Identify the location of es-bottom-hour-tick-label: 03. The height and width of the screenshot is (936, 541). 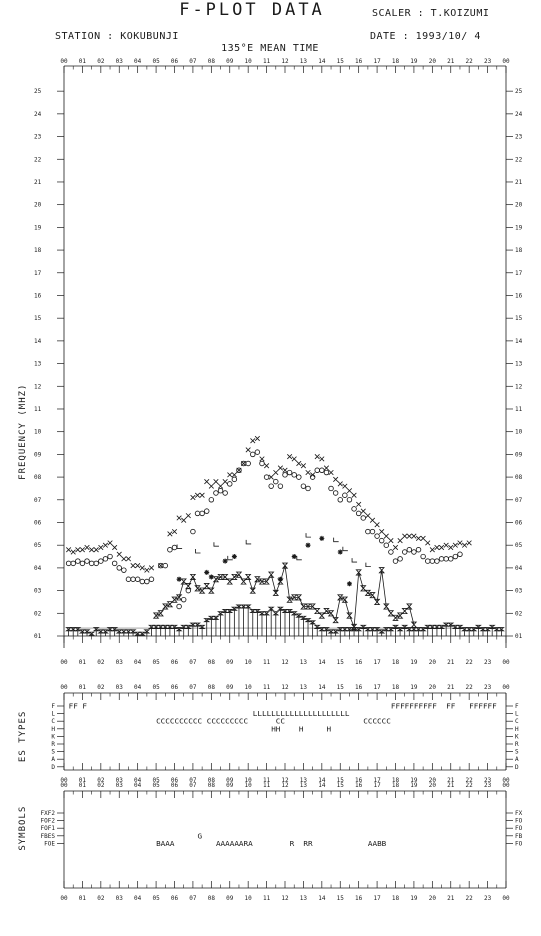
(120, 780).